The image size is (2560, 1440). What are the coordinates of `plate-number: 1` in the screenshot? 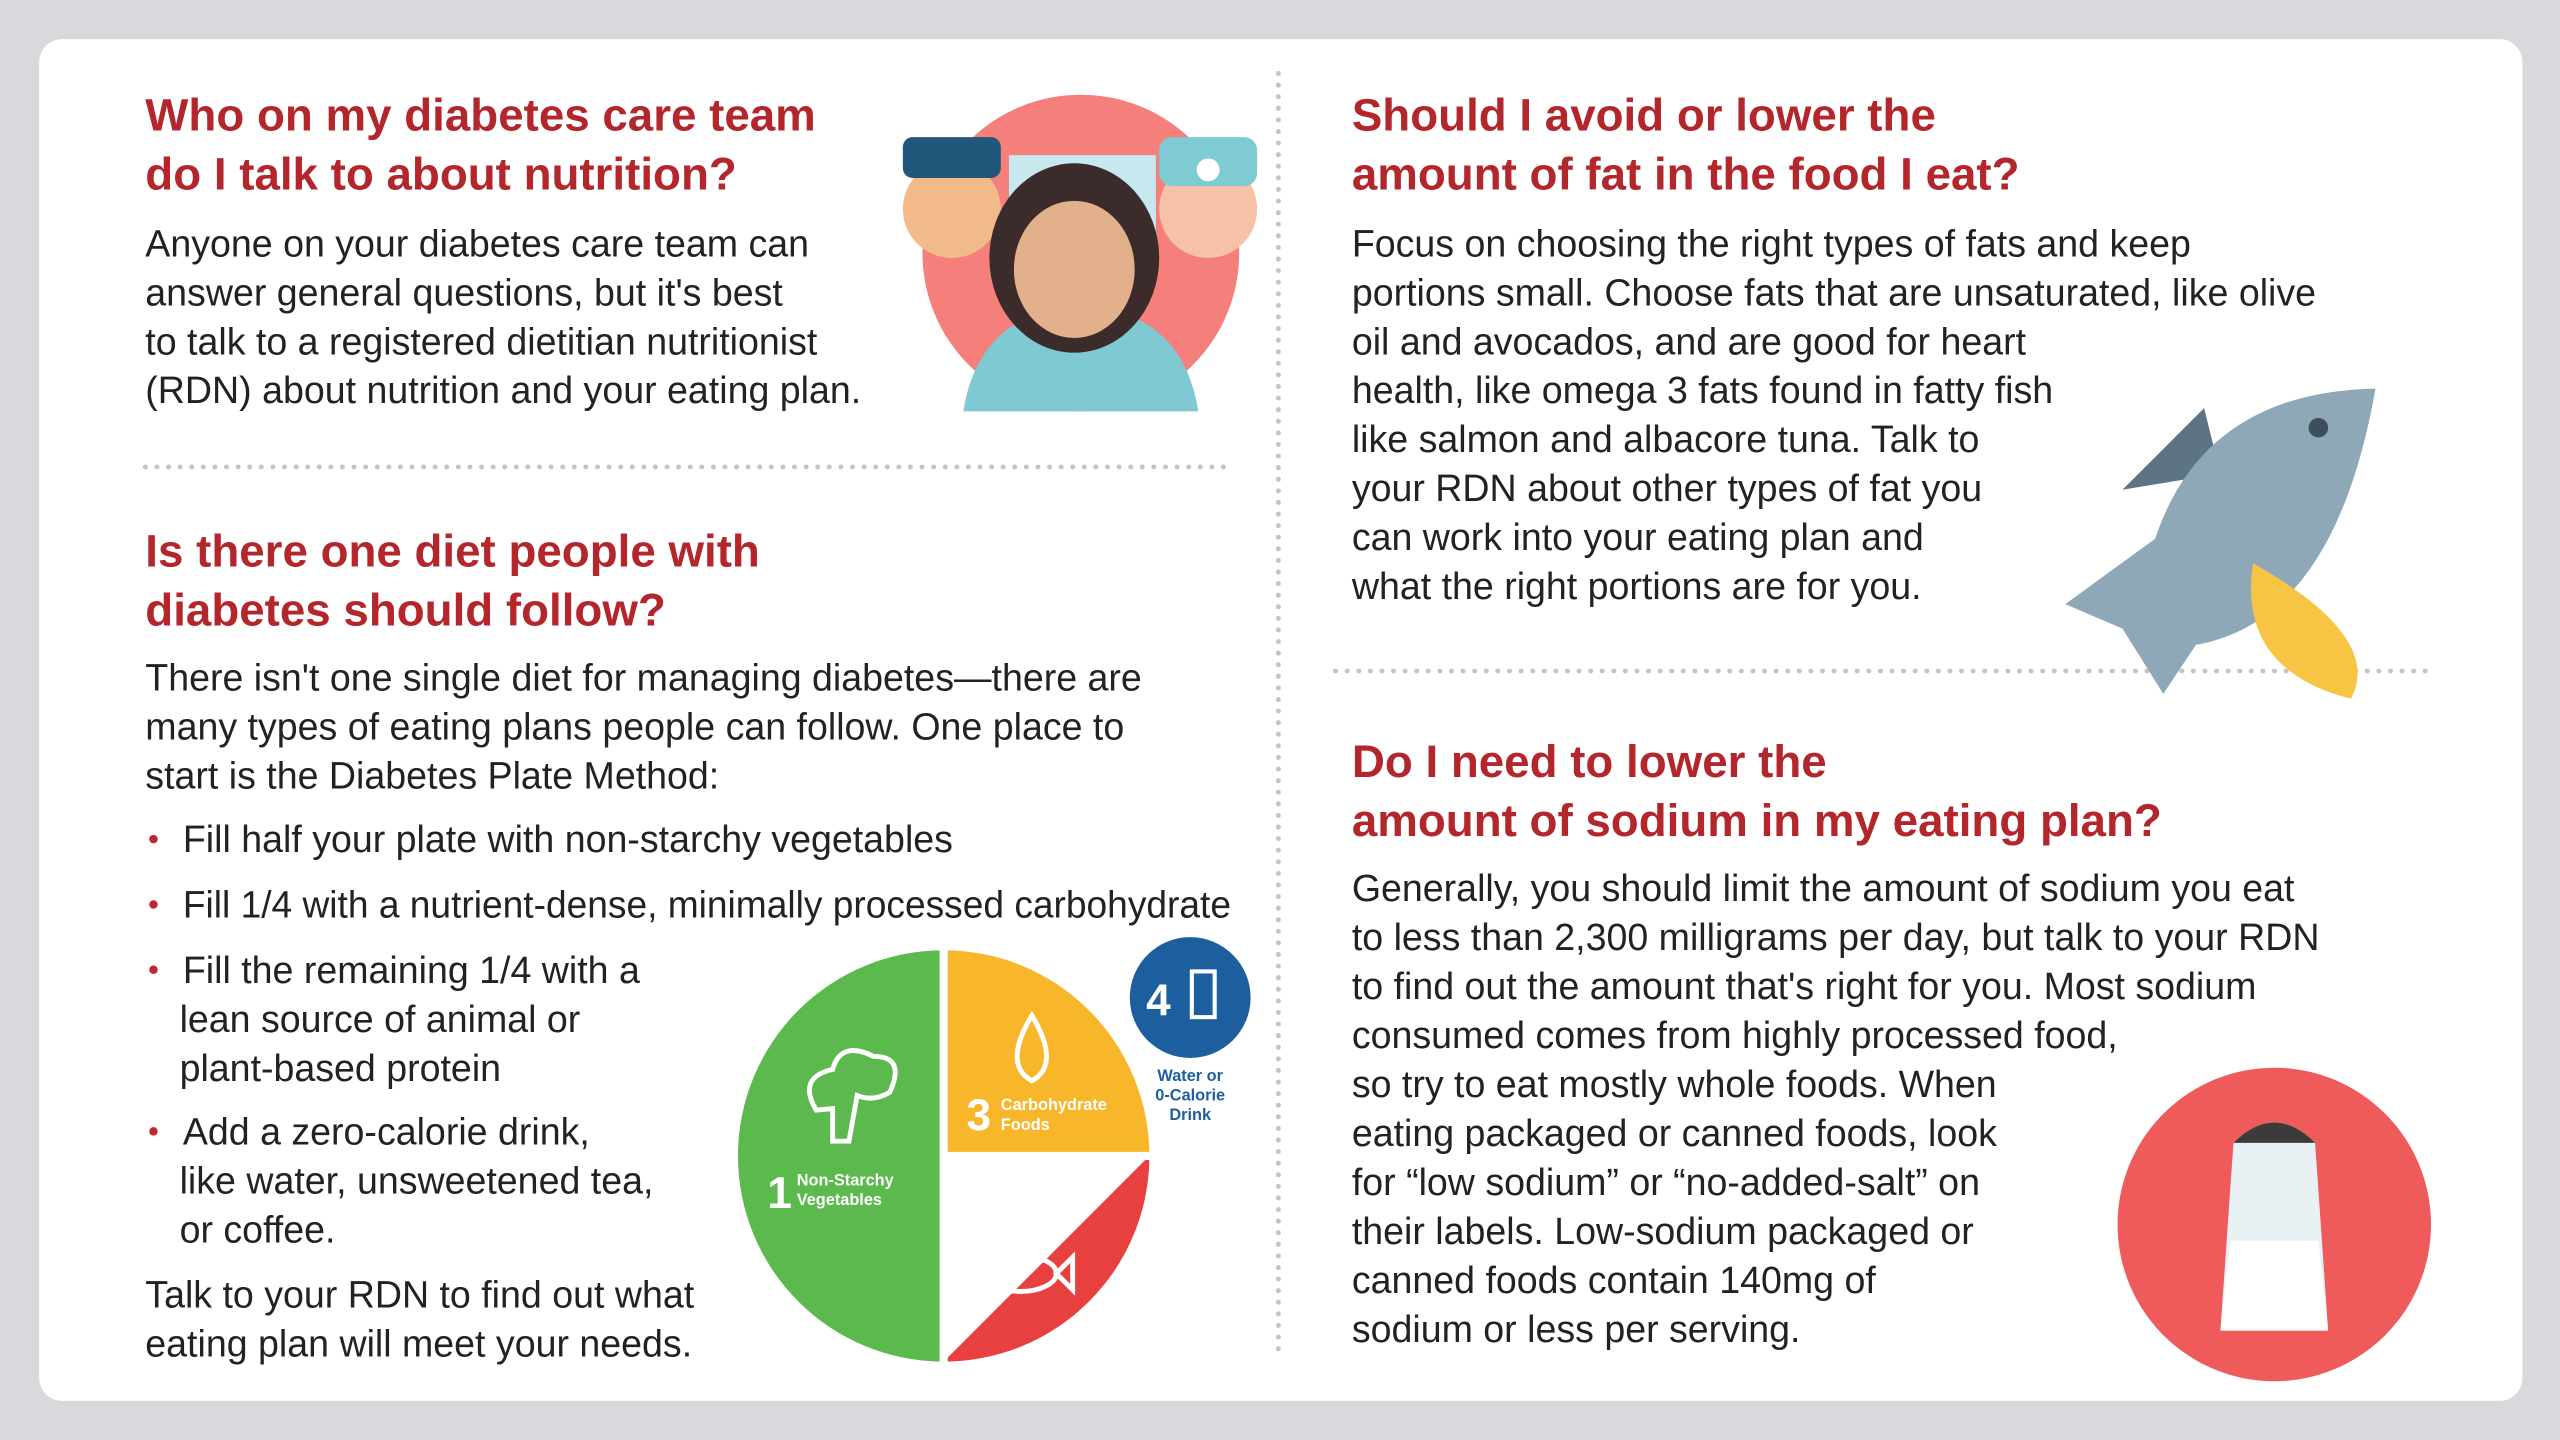 It's located at (779, 1193).